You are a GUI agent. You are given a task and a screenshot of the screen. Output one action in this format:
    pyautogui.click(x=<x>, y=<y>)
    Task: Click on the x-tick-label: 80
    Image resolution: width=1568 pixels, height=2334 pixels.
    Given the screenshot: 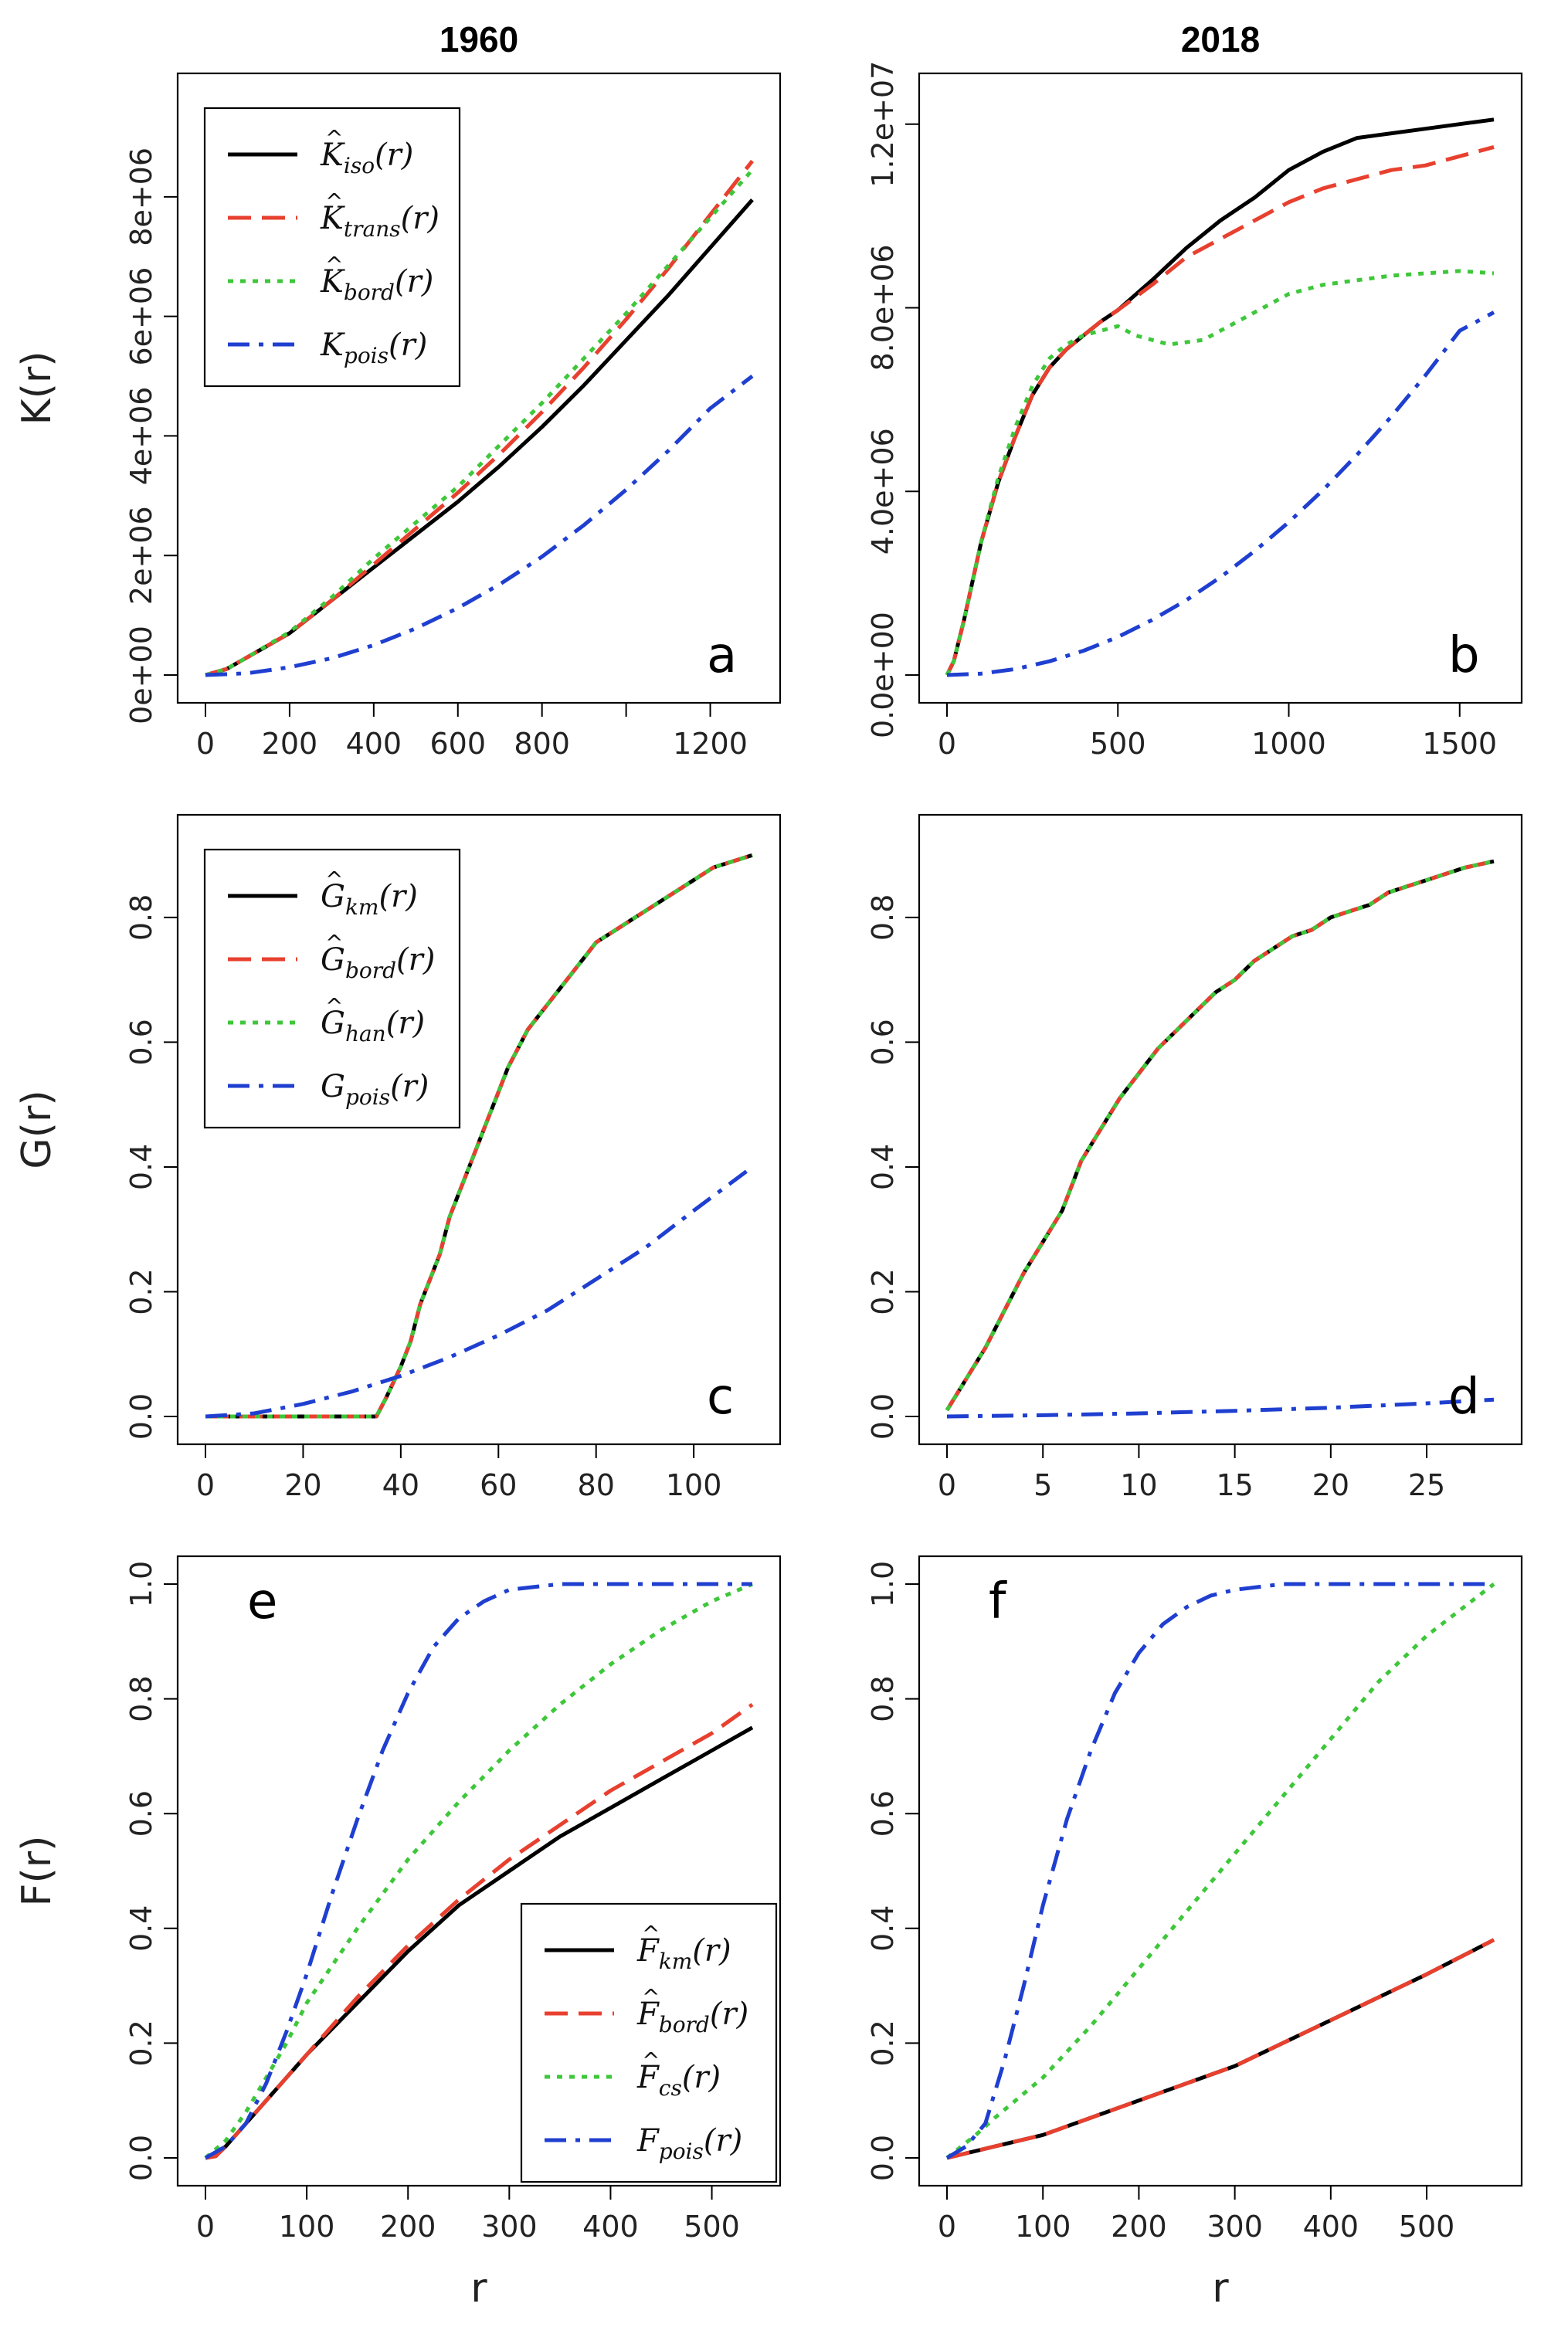 What is the action you would take?
    pyautogui.click(x=596, y=1485)
    